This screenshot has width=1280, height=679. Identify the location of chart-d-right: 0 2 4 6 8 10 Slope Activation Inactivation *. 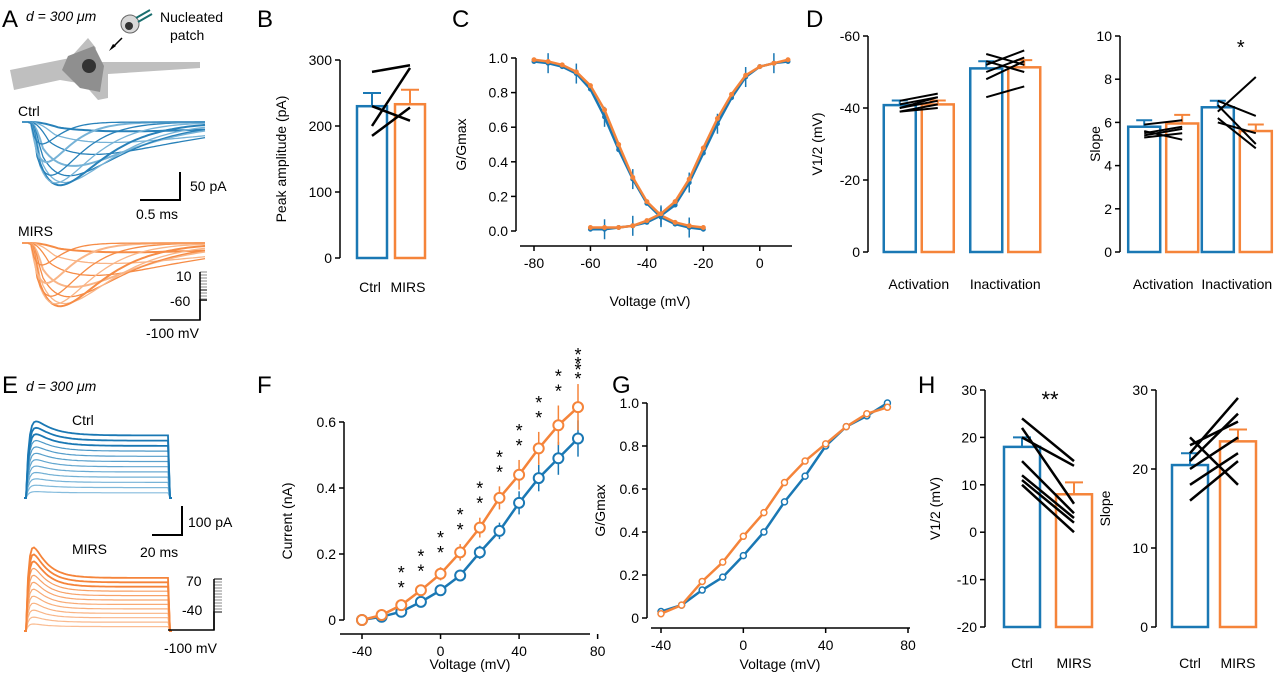
(1180, 160).